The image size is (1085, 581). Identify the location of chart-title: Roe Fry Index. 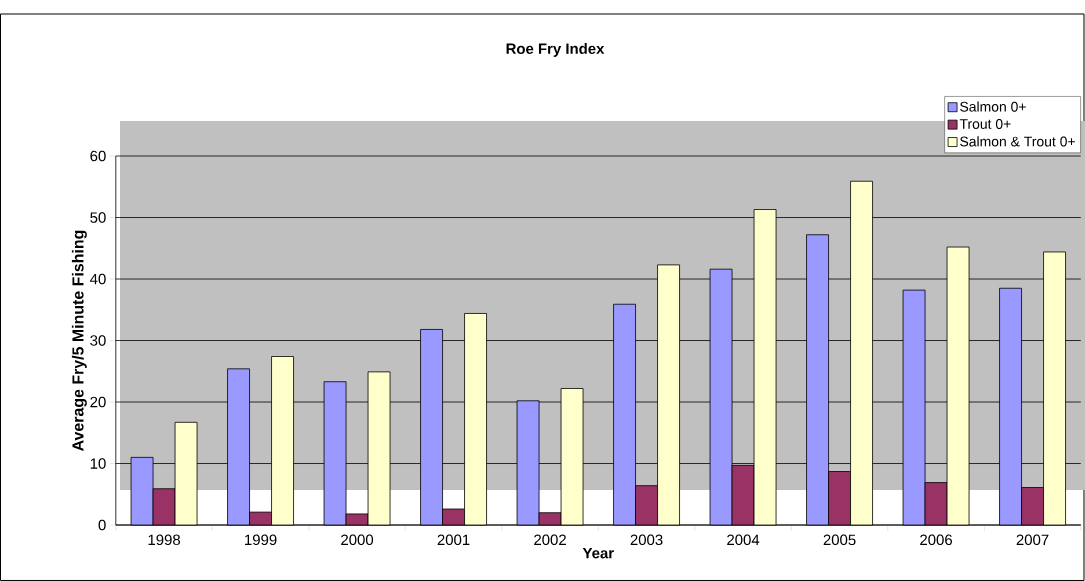
(555, 50).